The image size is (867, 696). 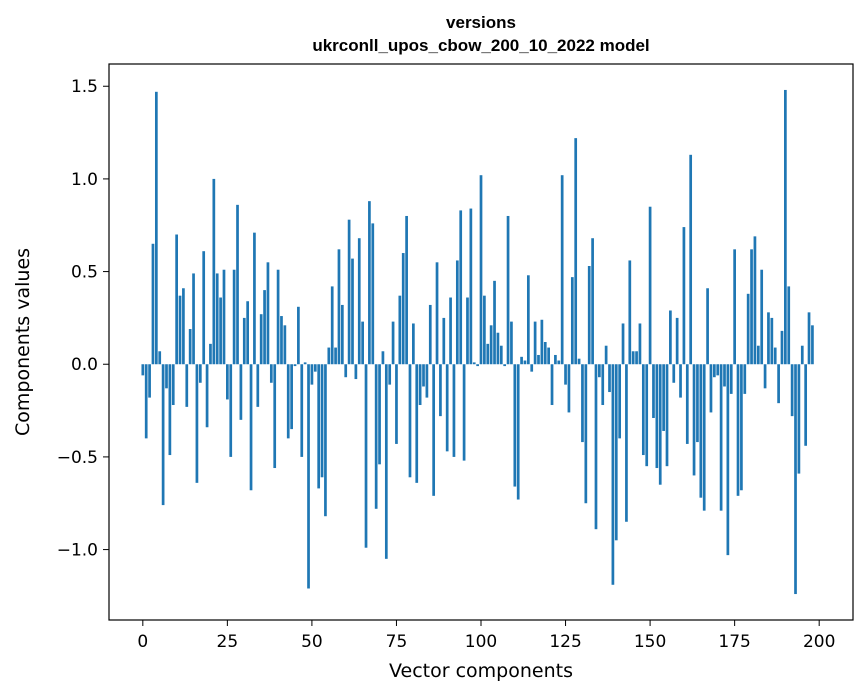 I want to click on x-tick-label: 100, so click(x=481, y=642).